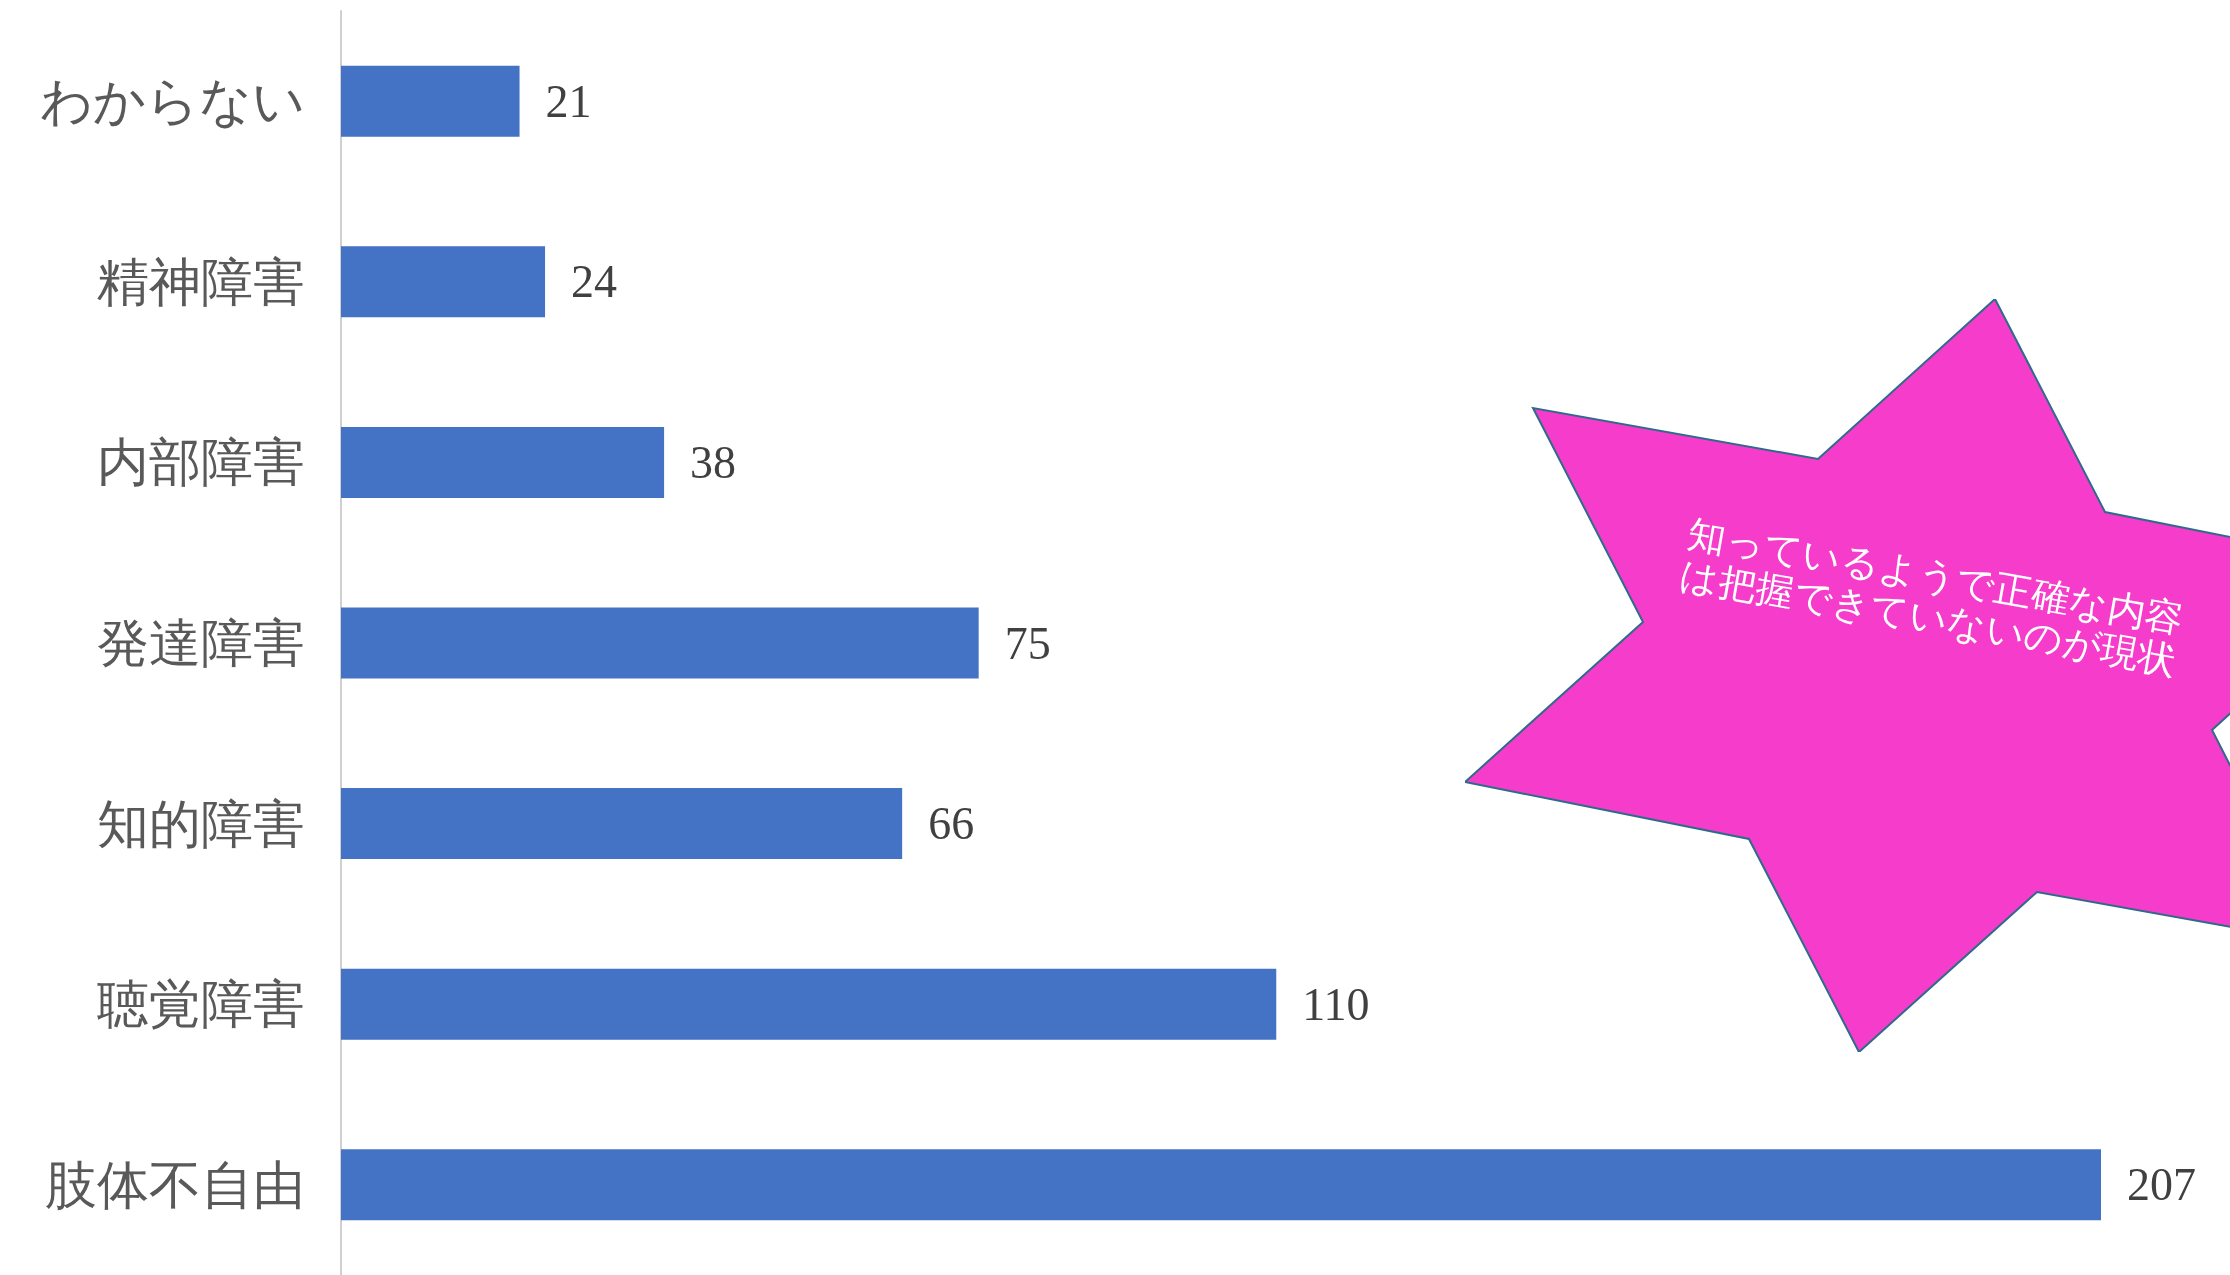 The height and width of the screenshot is (1275, 2230). I want to click on data-label: 38, so click(713, 462).